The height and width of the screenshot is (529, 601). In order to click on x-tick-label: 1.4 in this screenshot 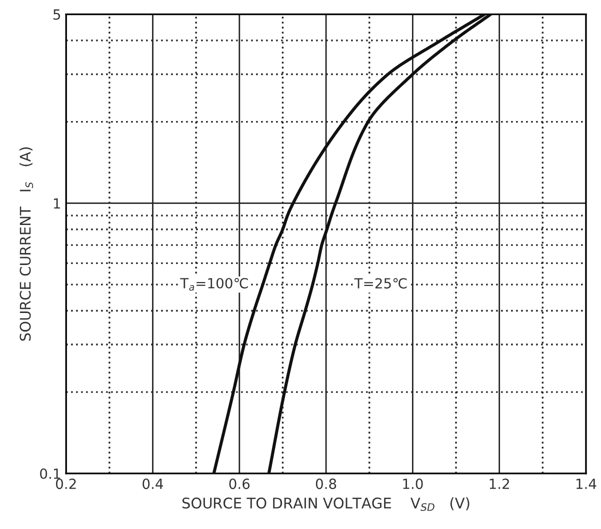, I will do `click(586, 483)`.